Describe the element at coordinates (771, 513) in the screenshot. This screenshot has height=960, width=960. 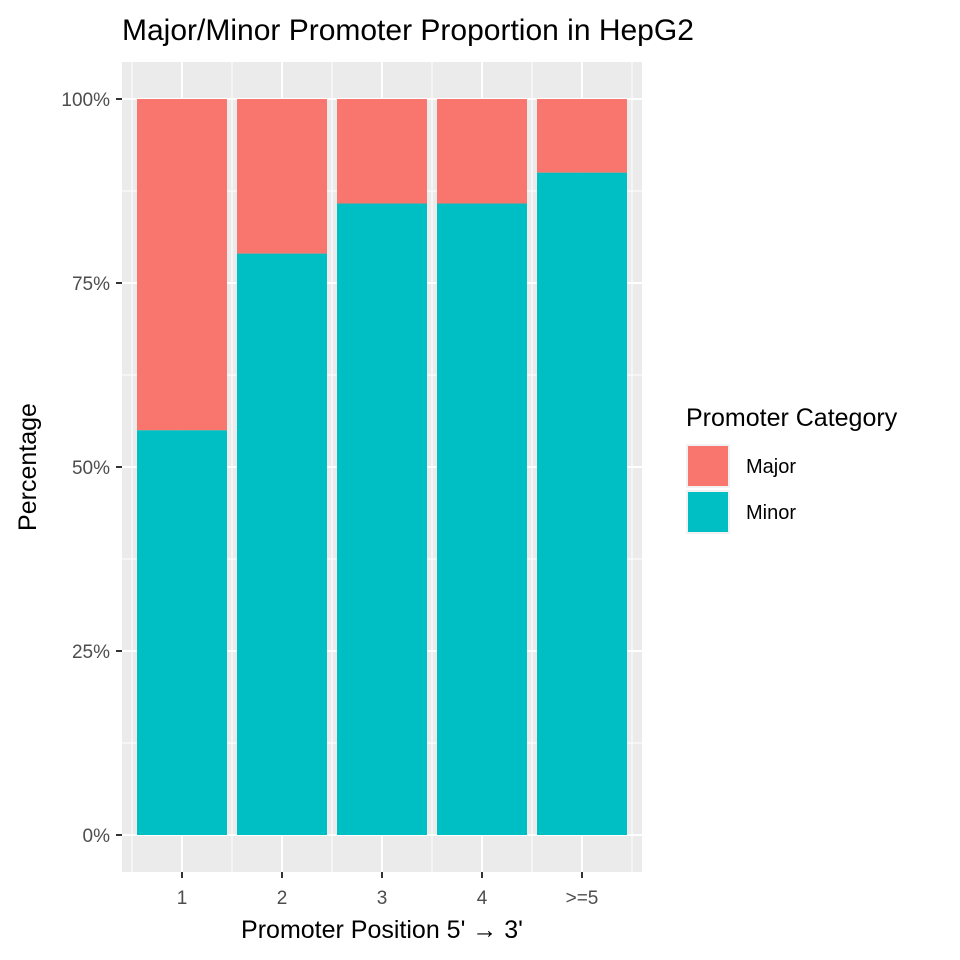
I see `legend-label-minor: Minor` at that location.